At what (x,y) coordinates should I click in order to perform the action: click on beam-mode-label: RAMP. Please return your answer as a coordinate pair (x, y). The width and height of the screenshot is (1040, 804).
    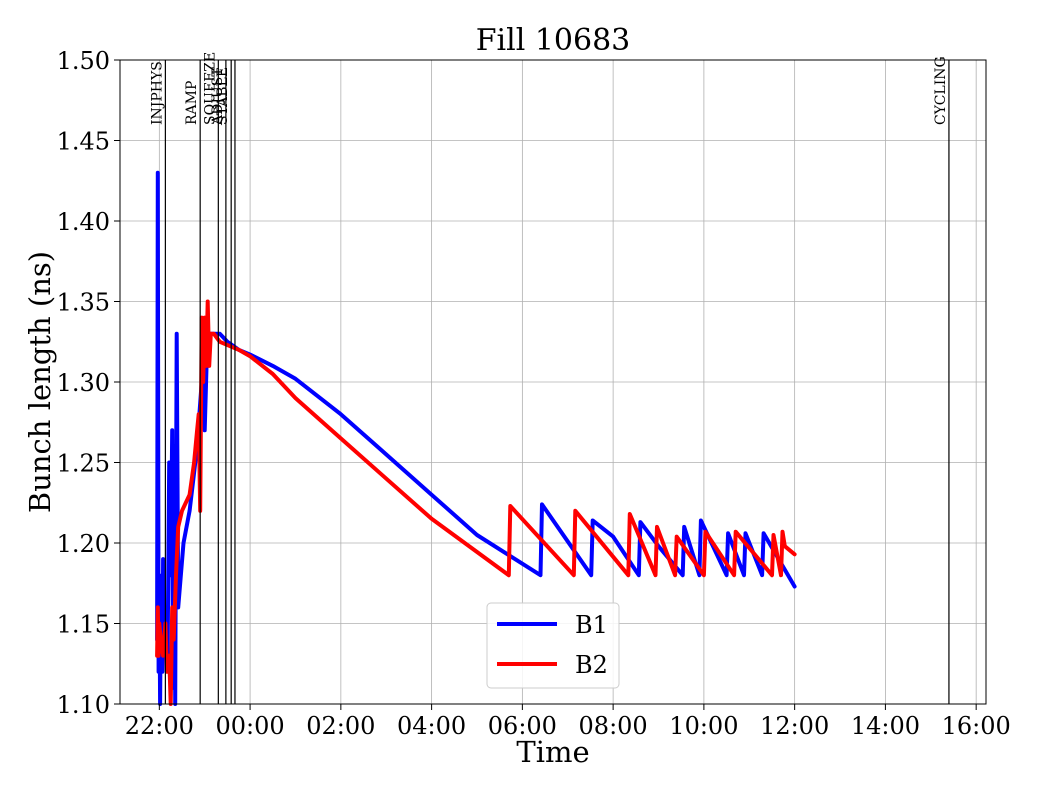
    Looking at the image, I should click on (192, 103).